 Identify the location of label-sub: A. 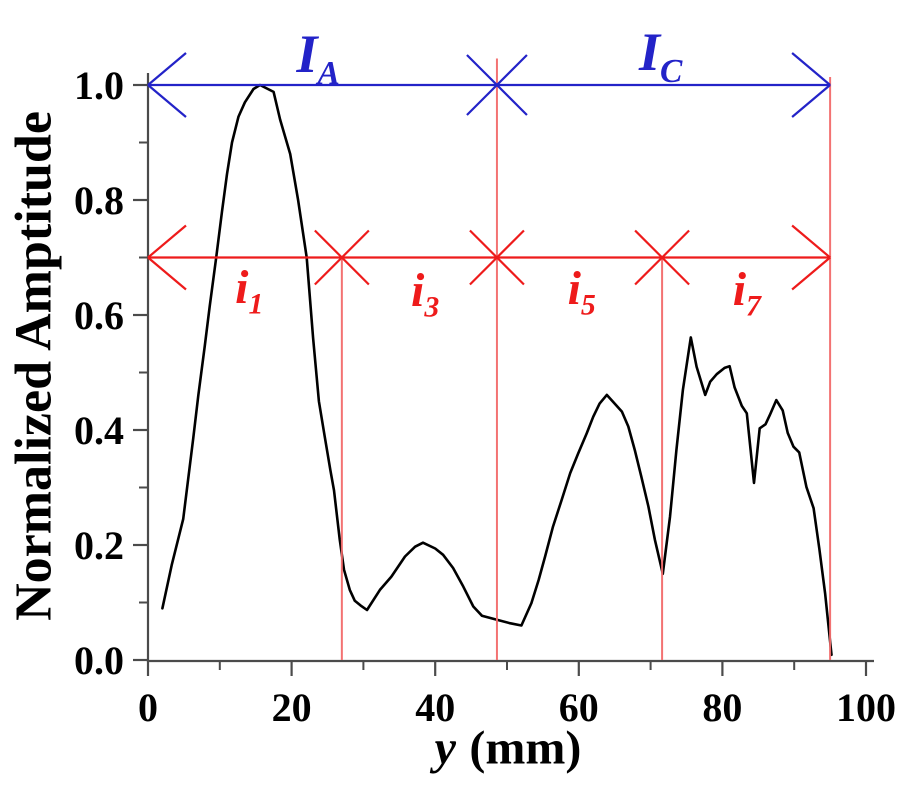
(328, 73).